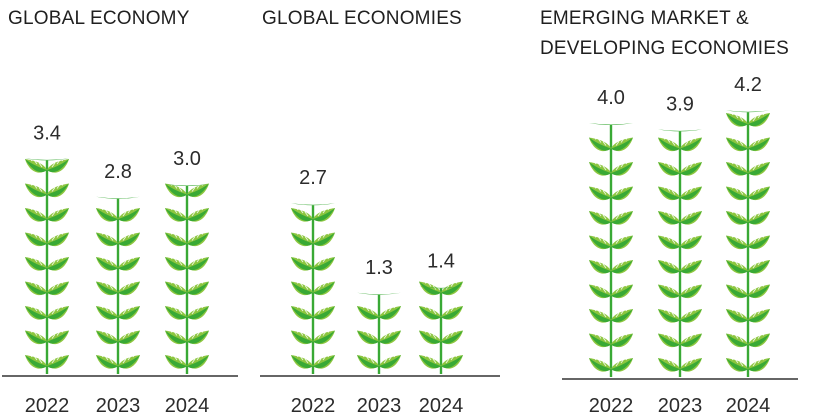  I want to click on data-label: 4.2, so click(748, 85).